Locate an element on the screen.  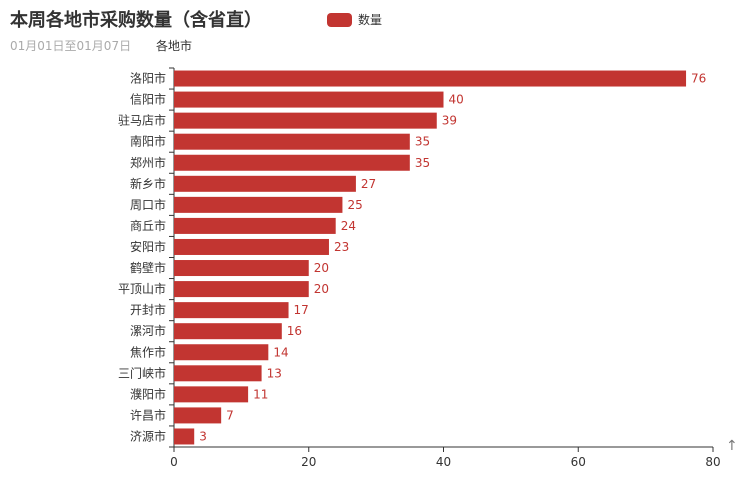
category-label: 周口市 is located at coordinates (148, 204).